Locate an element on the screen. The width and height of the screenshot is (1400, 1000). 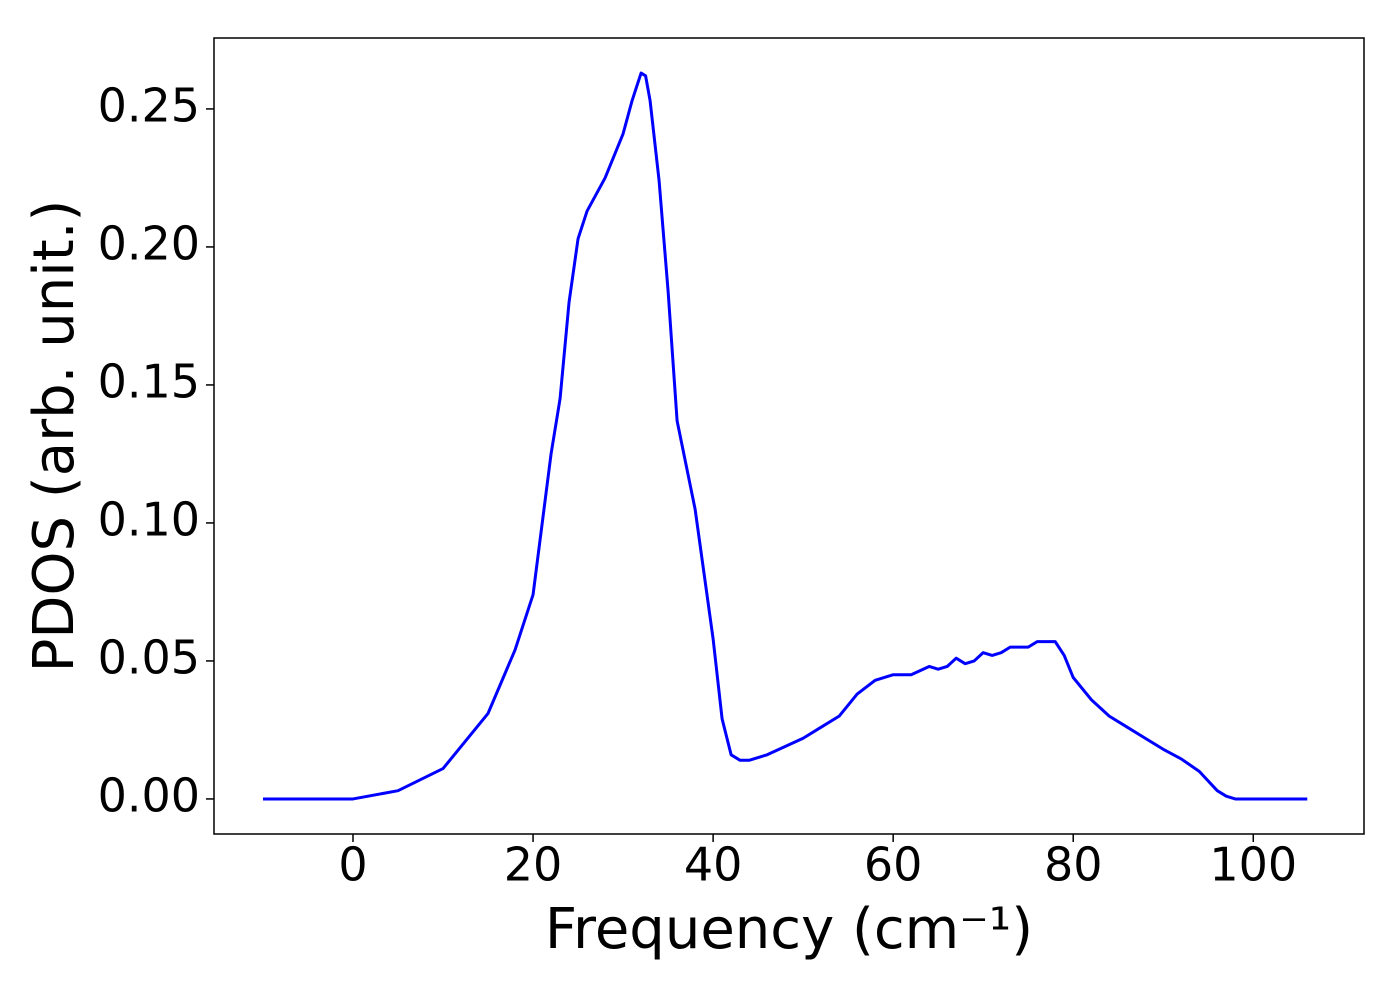
y-tick-label: 0.10 is located at coordinates (149, 519).